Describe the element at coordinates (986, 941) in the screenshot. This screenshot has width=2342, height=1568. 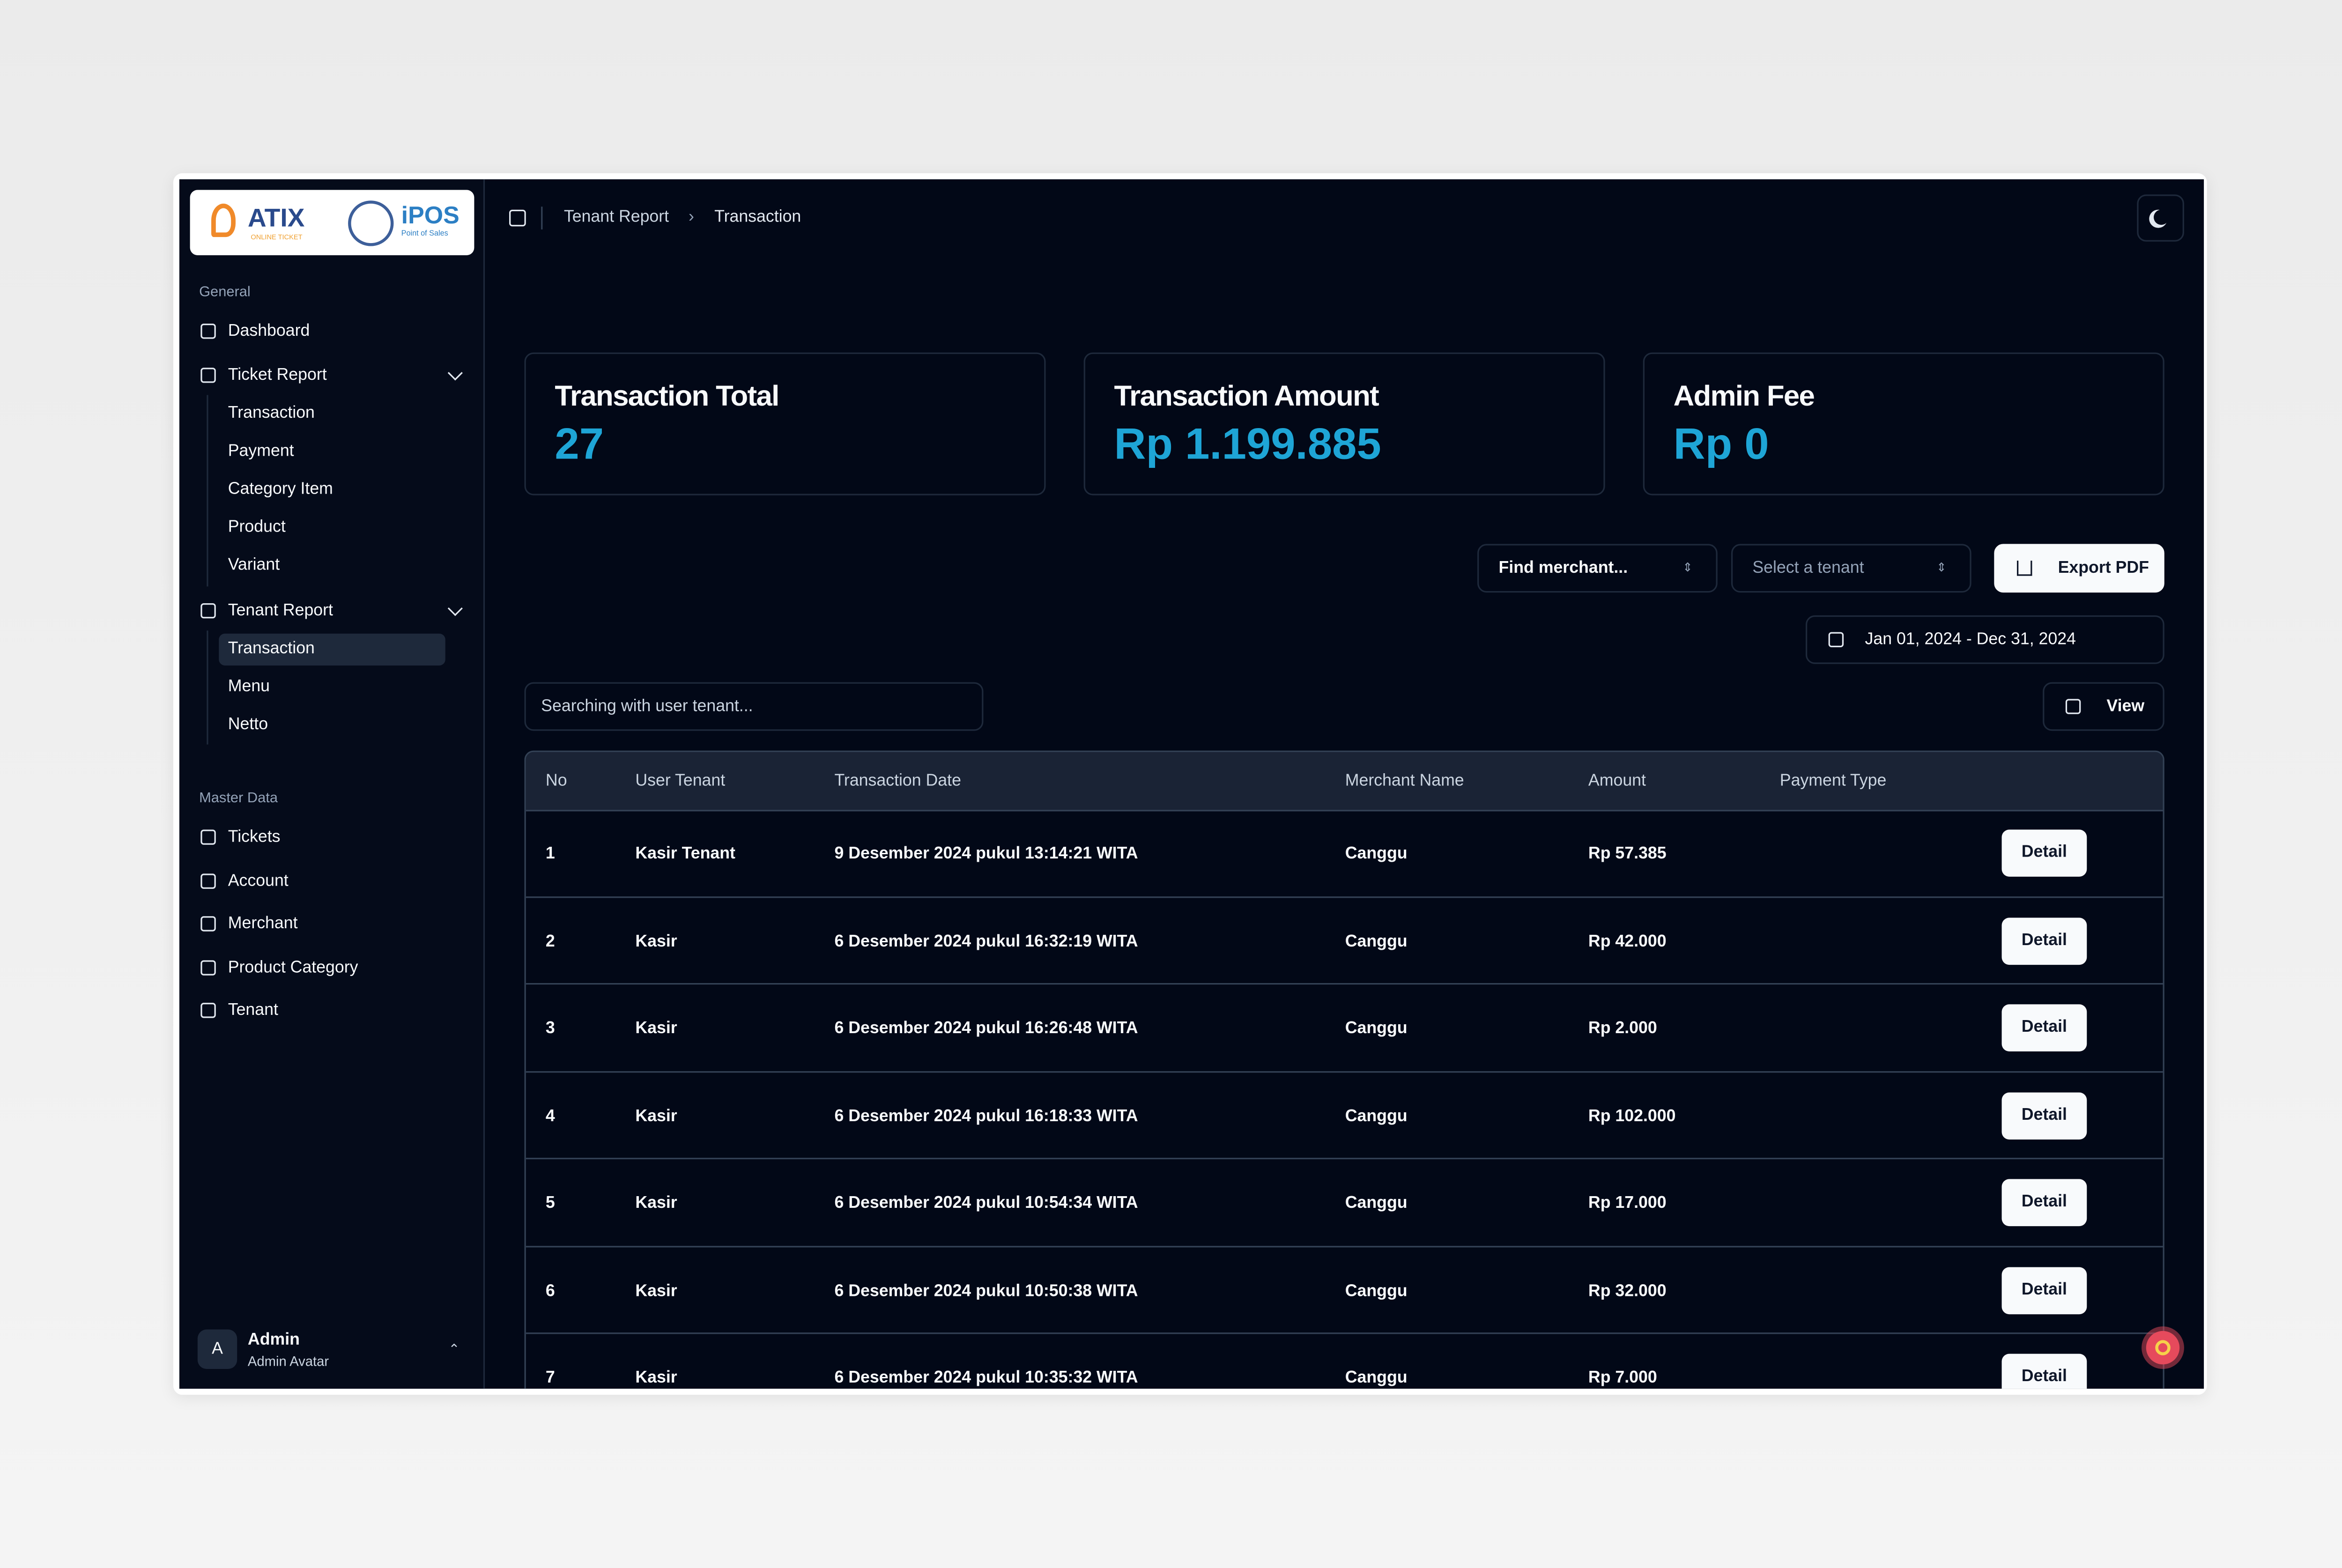
I see `cell: 6 Desember 2024 pukul 16:32:19 WITA` at that location.